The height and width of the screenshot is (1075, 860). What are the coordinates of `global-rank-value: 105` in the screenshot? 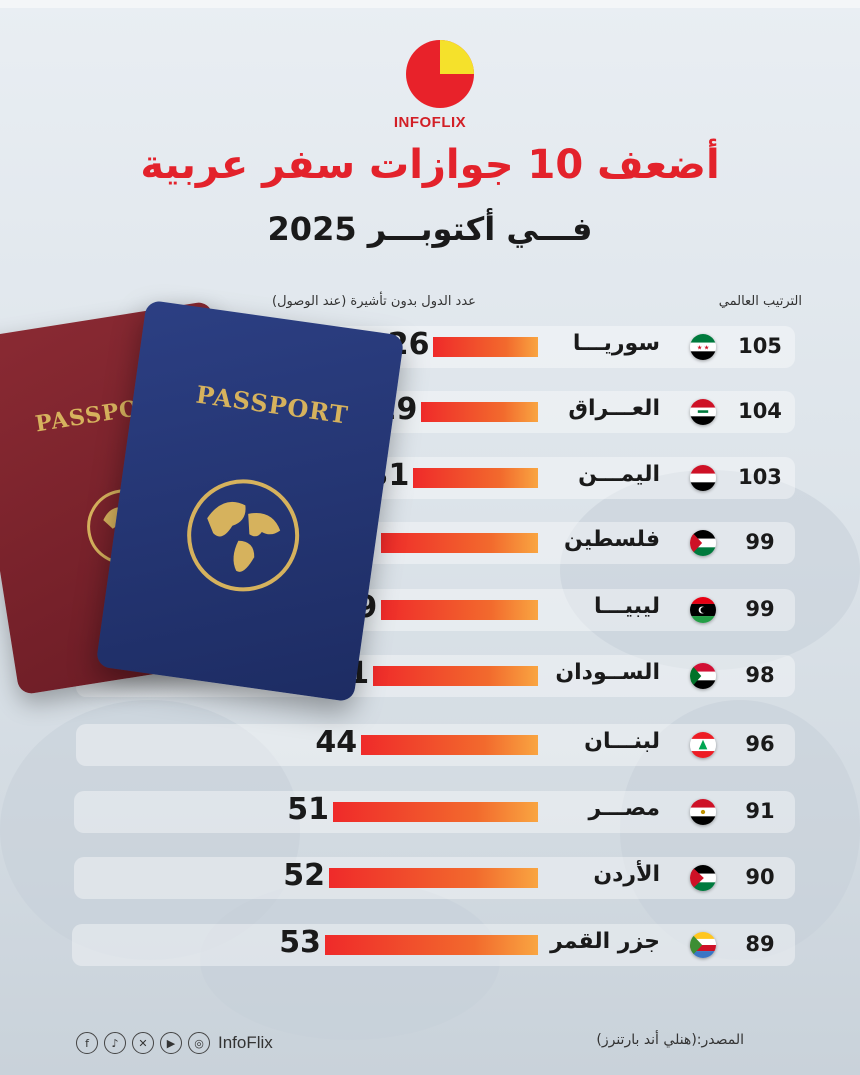 It's located at (760, 346).